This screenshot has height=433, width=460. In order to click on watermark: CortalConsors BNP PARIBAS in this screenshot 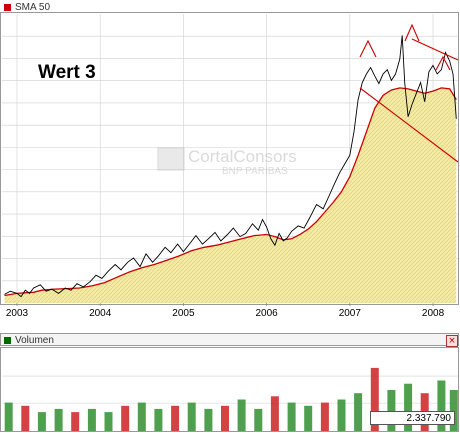, I will do `click(227, 162)`.